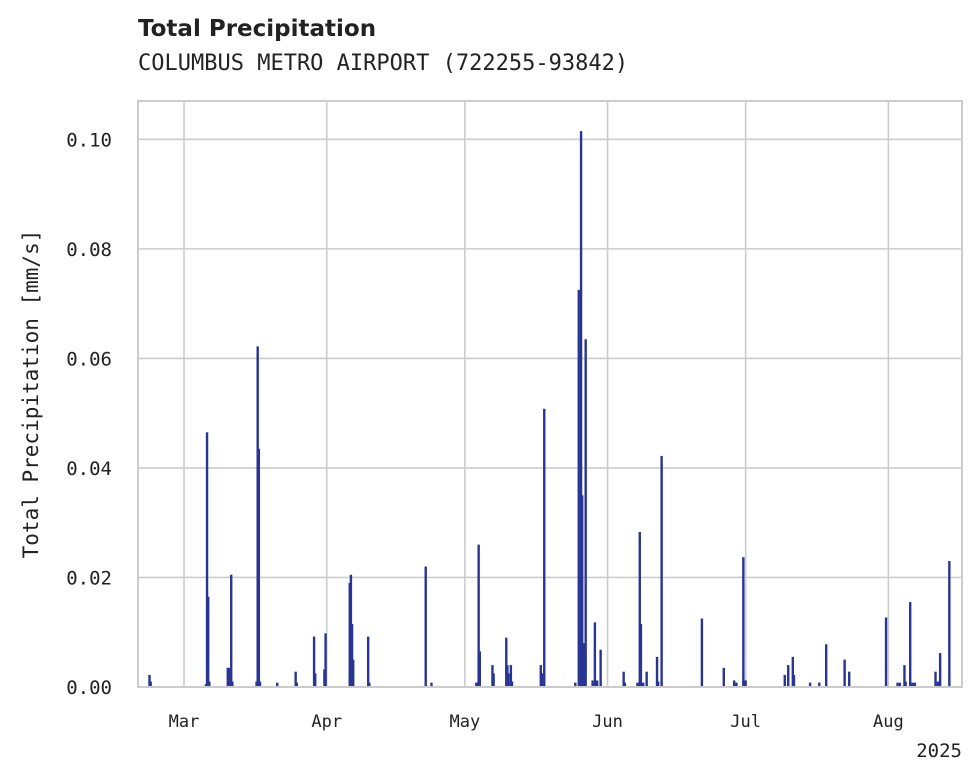  I want to click on y-tick-label: 0.02, so click(89, 578).